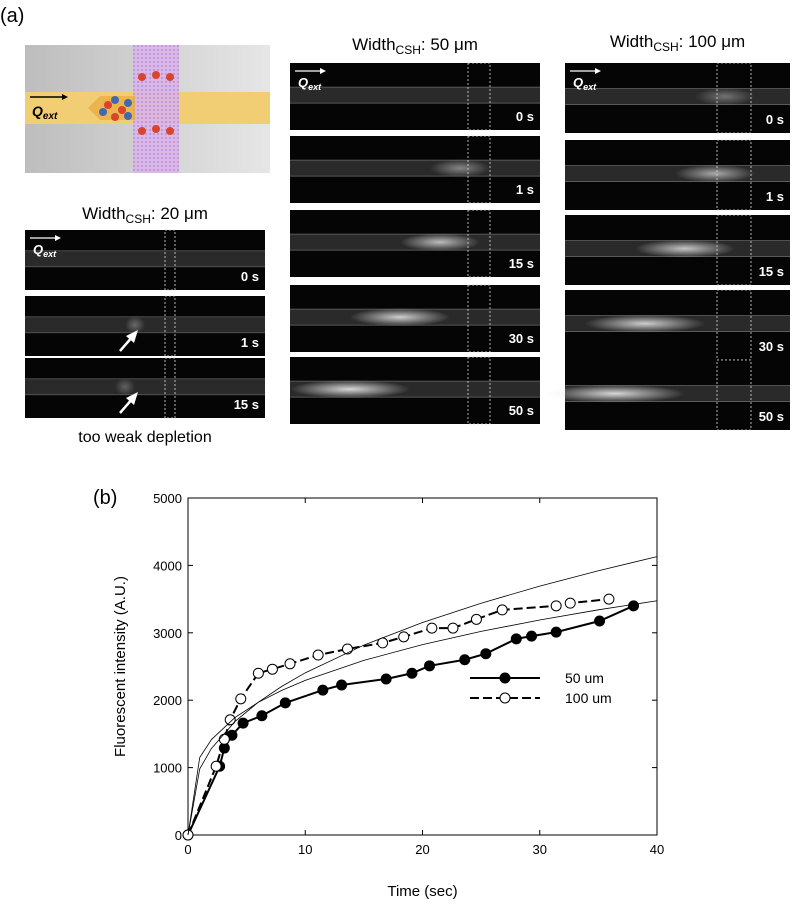 This screenshot has width=794, height=904. Describe the element at coordinates (584, 678) in the screenshot. I see `legend-label: 50 um` at that location.